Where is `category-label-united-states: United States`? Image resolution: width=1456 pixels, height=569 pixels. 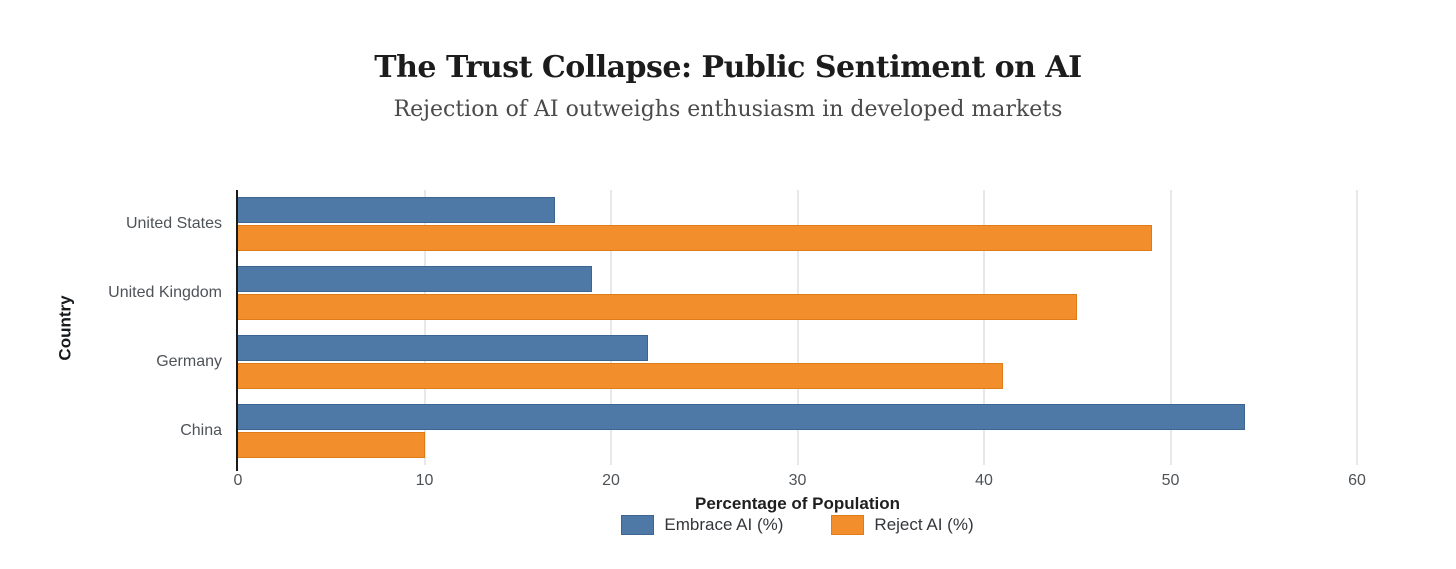
category-label-united-states: United States is located at coordinates (173, 224).